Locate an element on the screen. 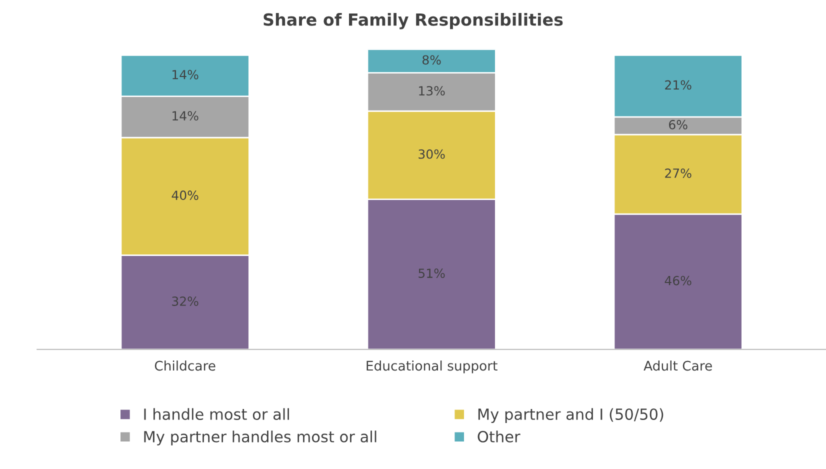 This screenshot has width=826, height=469. legend-label: I handle most or all is located at coordinates (216, 414).